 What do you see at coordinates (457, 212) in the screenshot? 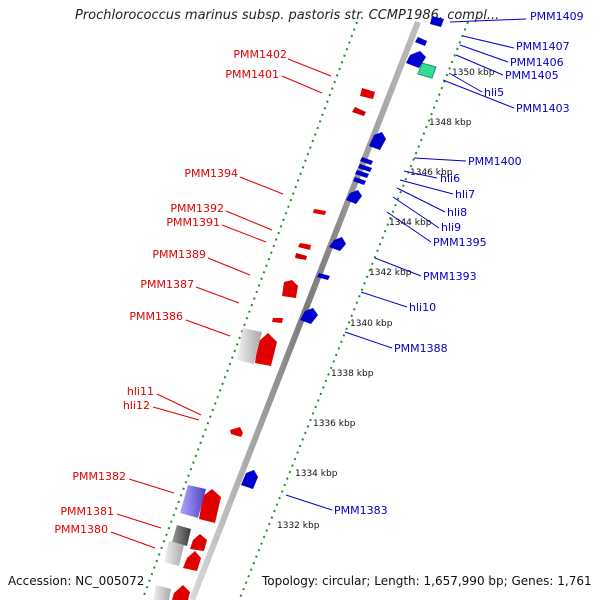
I see `label-hli8: hli8` at bounding box center [457, 212].